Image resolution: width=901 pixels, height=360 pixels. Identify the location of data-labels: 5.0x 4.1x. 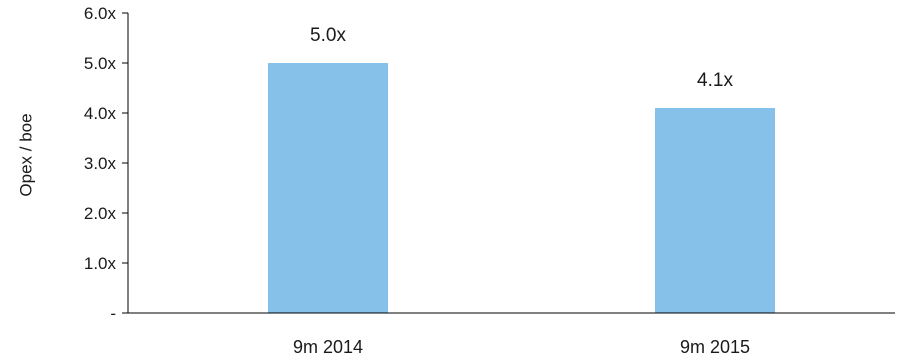
(521, 58).